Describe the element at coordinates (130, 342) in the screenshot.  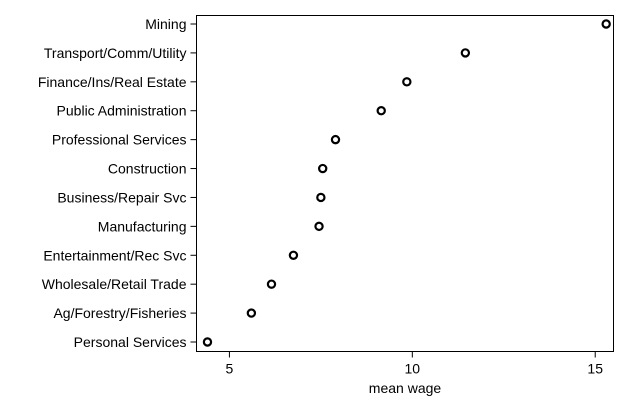
I see `category-label: Personal Services` at that location.